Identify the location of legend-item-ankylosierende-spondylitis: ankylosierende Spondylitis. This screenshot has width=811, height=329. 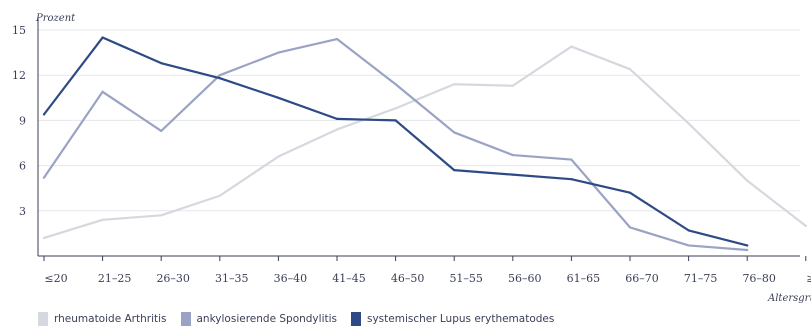
(259, 319).